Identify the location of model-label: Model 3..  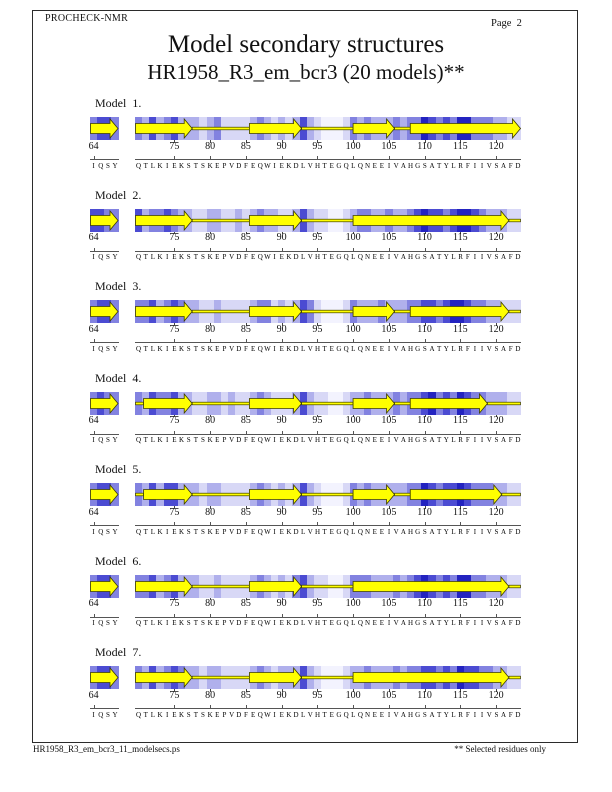
(118, 286).